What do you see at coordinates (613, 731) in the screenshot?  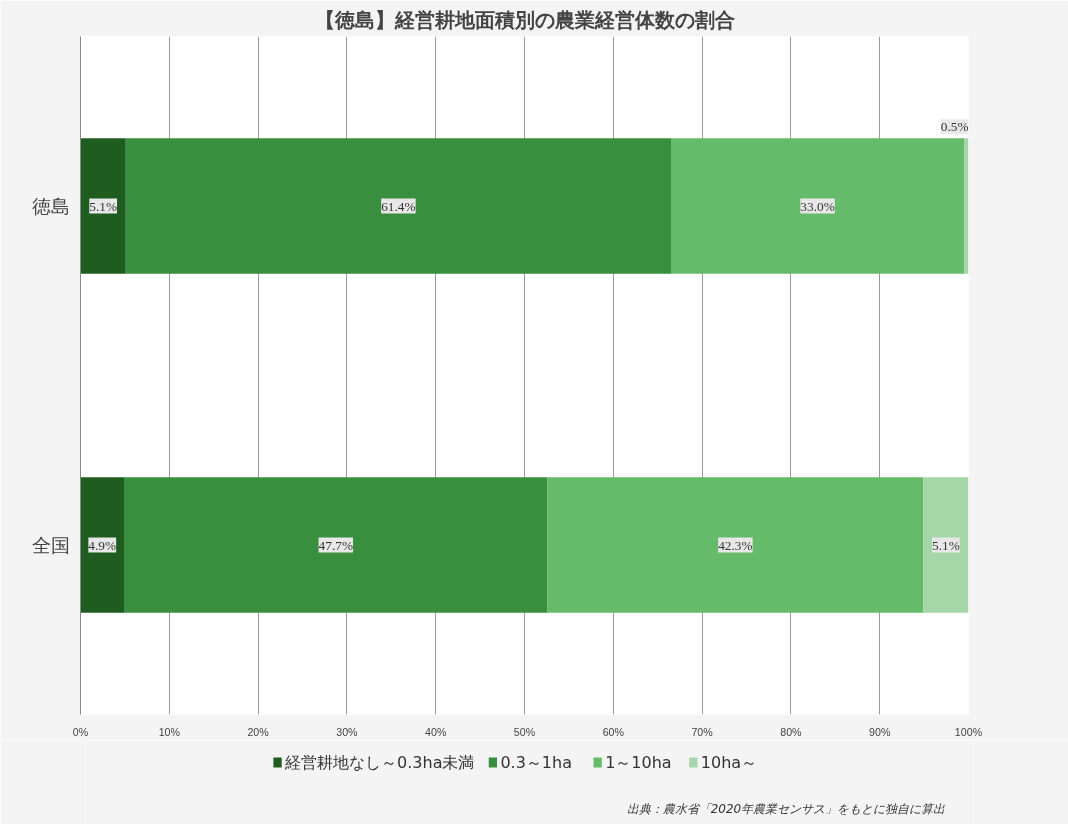 I see `x-tick-label: 60%` at bounding box center [613, 731].